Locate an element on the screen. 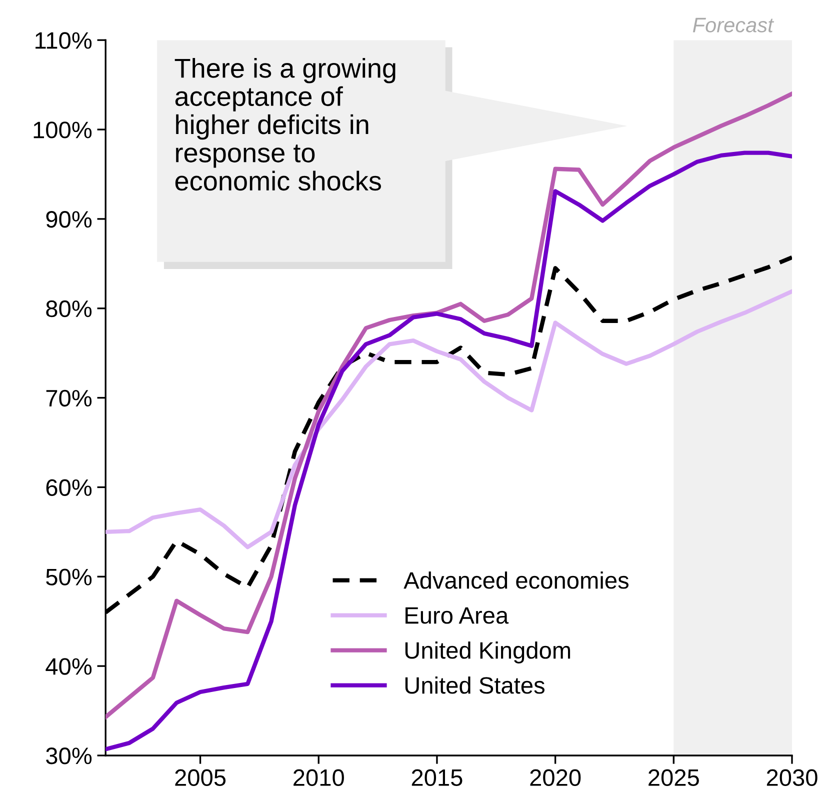 Image resolution: width=825 pixels, height=802 pixels. x-tick-label: 2010 is located at coordinates (319, 777).